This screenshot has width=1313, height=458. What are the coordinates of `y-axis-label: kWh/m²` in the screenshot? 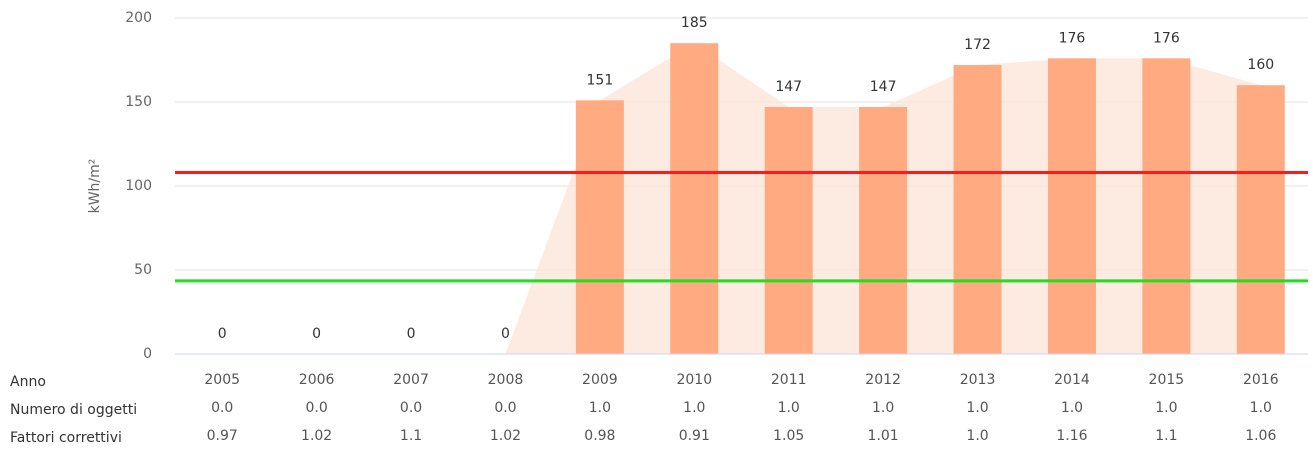 It's located at (95, 186).